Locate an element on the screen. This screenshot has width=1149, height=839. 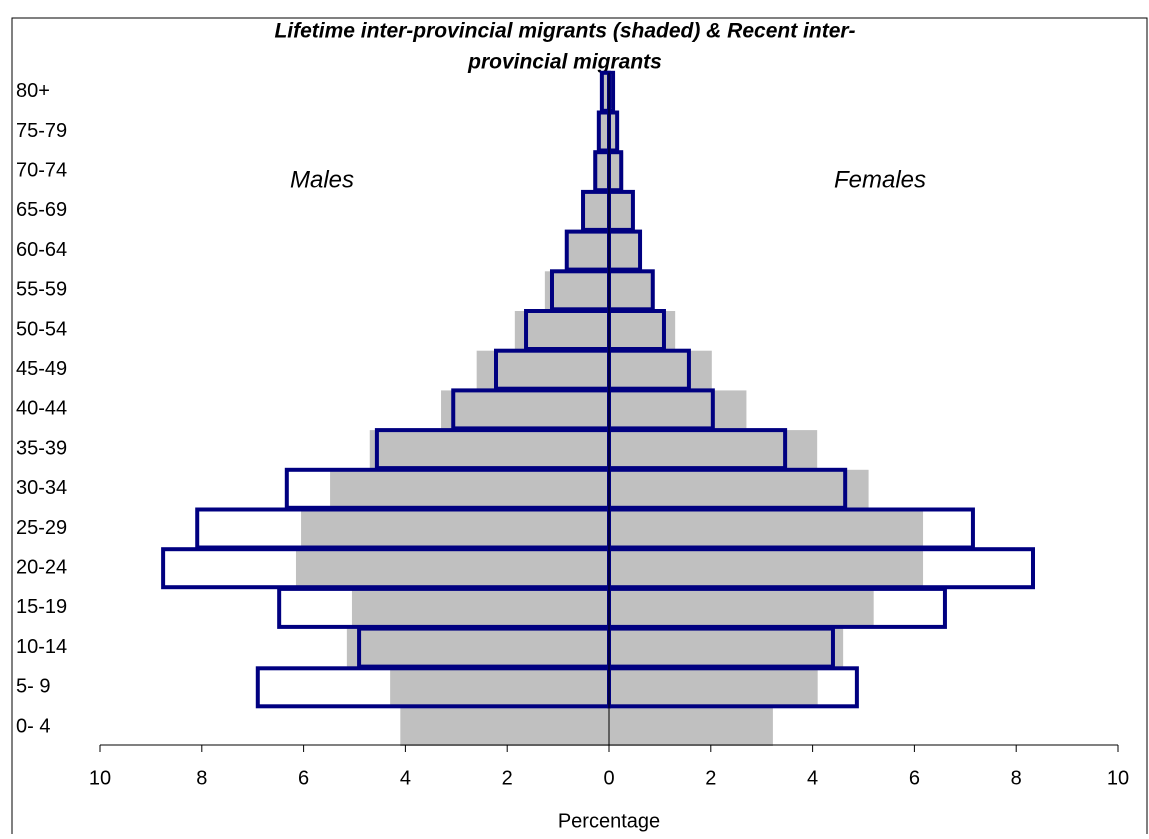
y-tick-label: 0- 4 is located at coordinates (33, 726).